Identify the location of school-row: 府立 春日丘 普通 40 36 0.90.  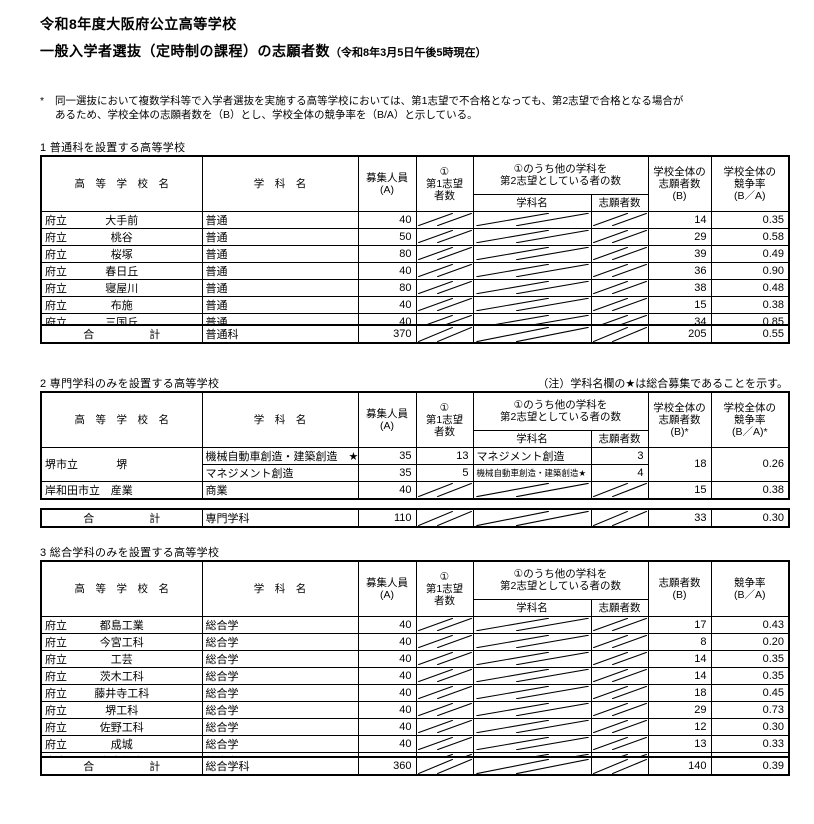
(415, 270).